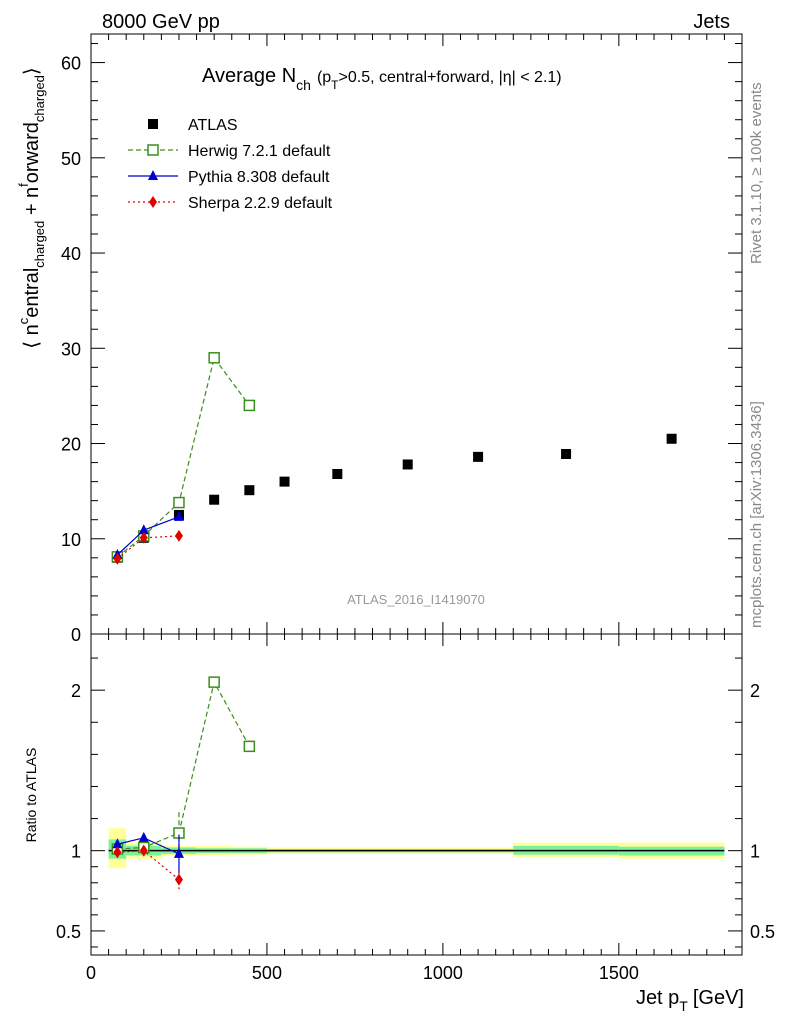 The height and width of the screenshot is (1024, 786). I want to click on plot-title-qualifier-sub: T, so click(335, 85).